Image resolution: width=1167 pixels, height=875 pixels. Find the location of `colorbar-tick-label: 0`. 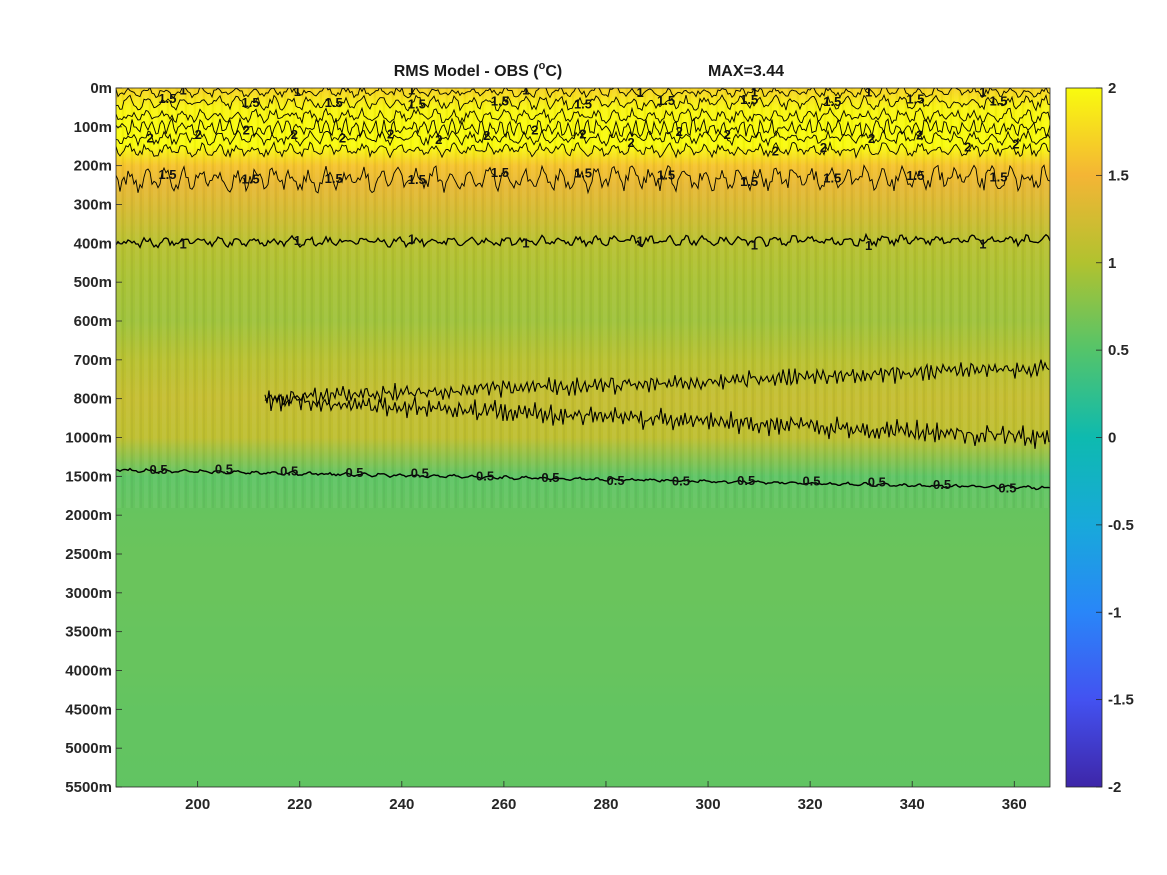

colorbar-tick-label: 0 is located at coordinates (1112, 438).